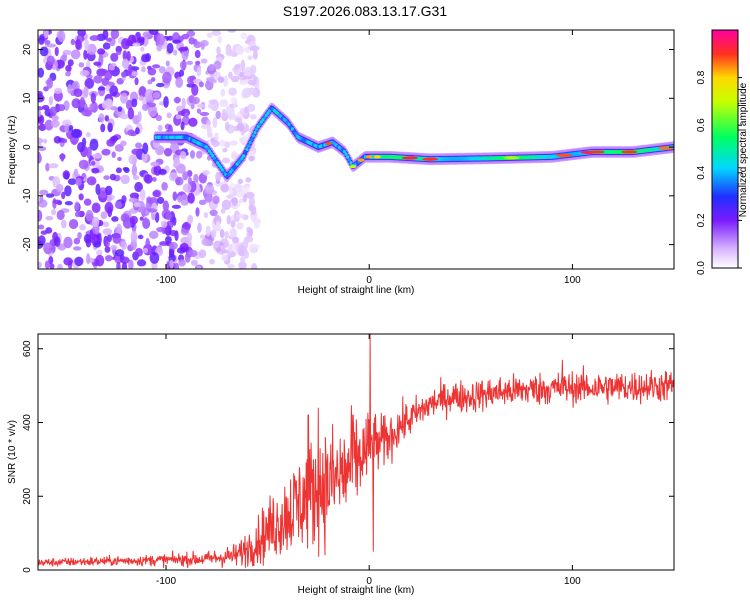  I want to click on spectrogram-x-label: Height of straight line (km), so click(356, 290).